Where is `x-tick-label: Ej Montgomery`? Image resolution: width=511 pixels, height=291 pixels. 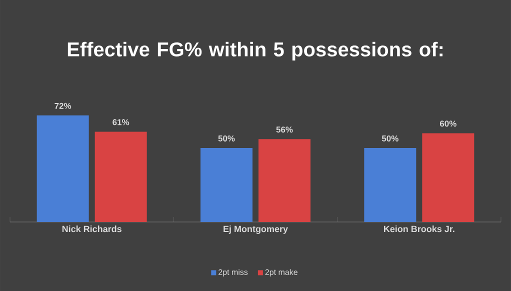
x-tick-label: Ej Montgomery is located at coordinates (256, 230).